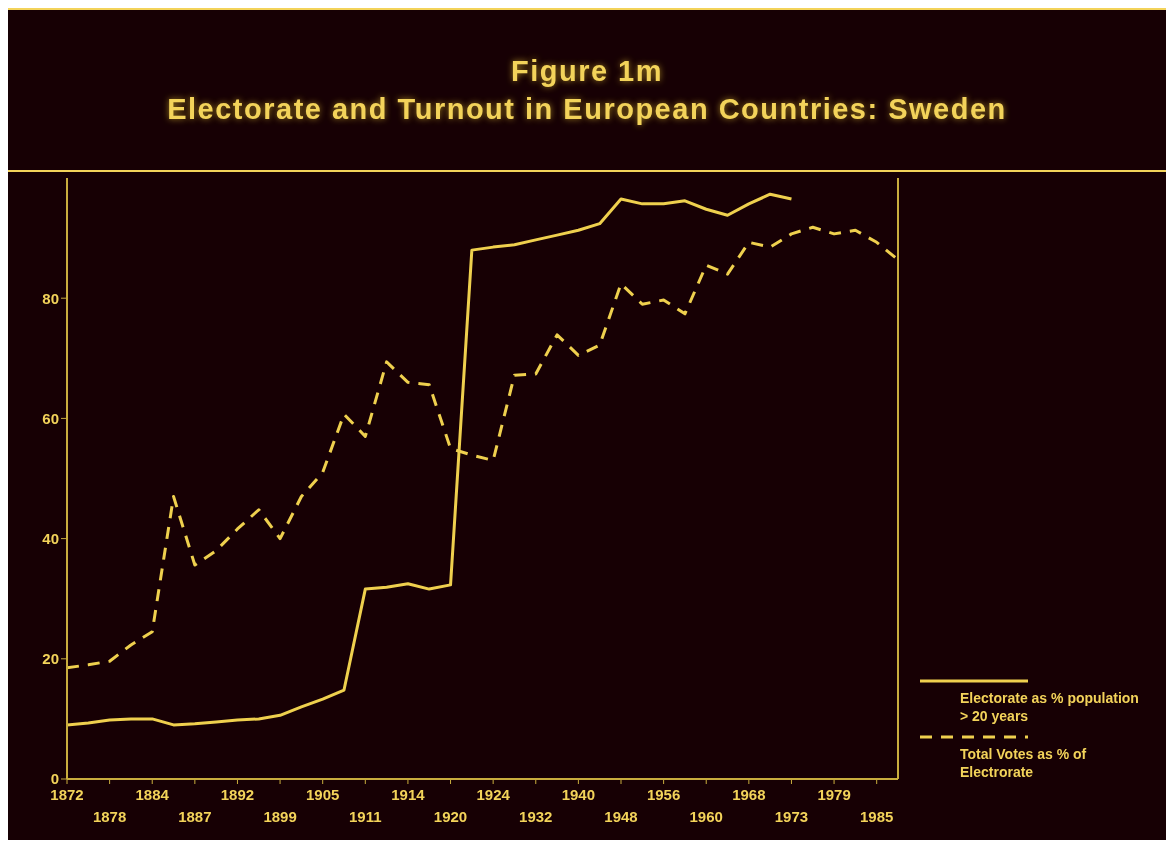  Describe the element at coordinates (365, 816) in the screenshot. I see `x-tick-label: 1911` at that location.